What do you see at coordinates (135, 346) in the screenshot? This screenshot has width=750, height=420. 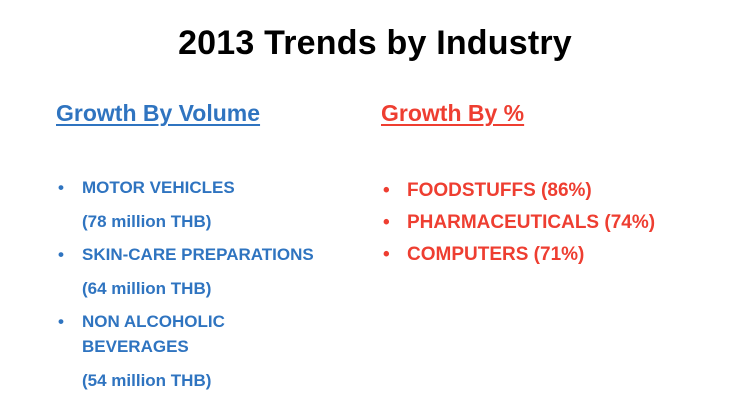 I see `item-label-continued: BEVERAGES` at bounding box center [135, 346].